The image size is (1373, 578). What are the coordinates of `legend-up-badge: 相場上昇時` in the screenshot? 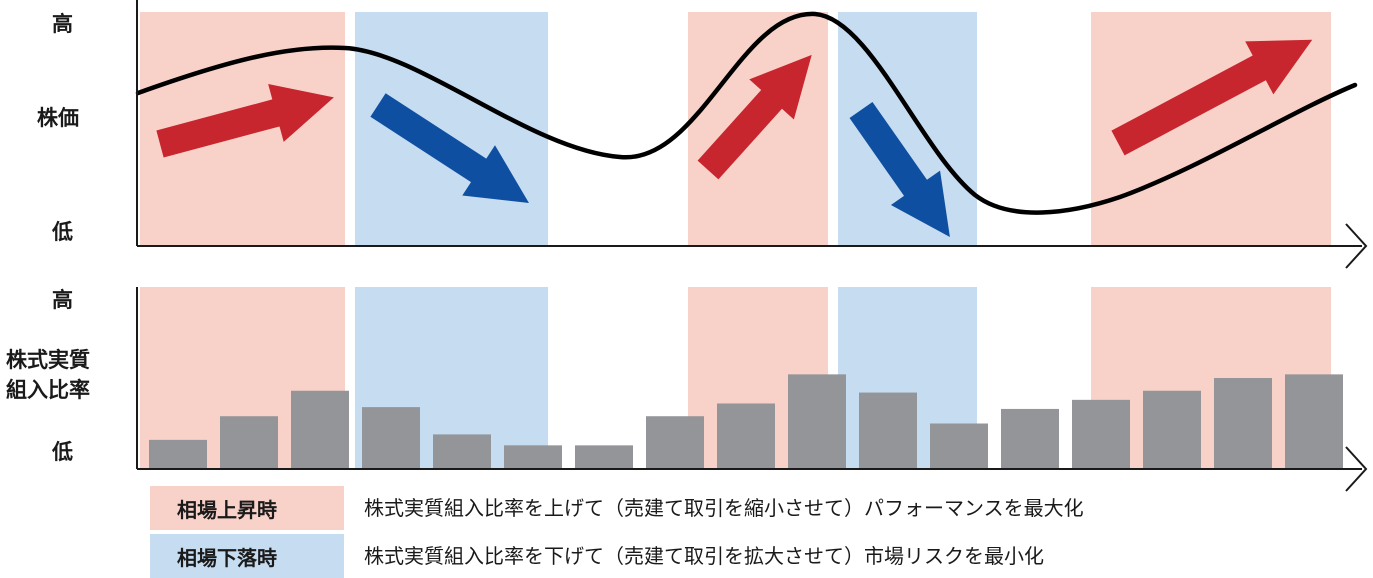 It's located at (247, 508).